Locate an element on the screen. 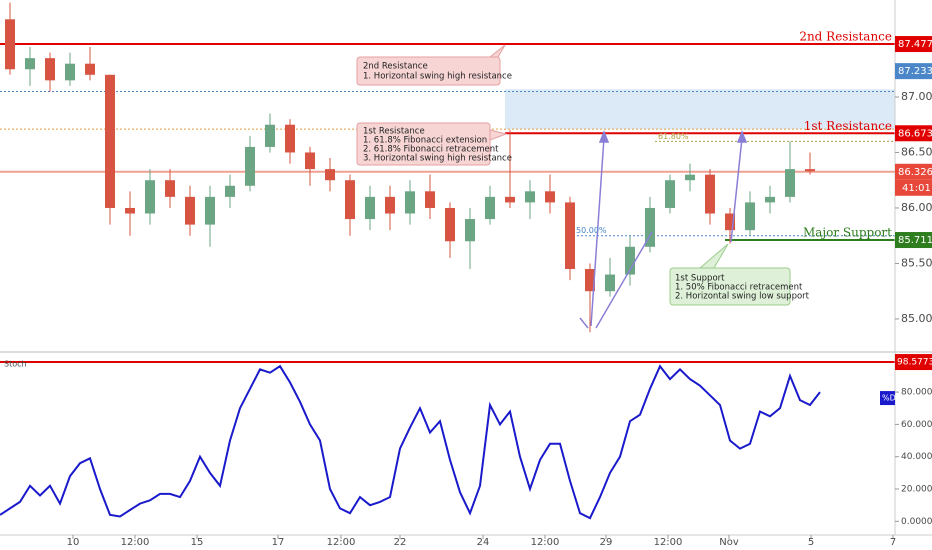 The height and width of the screenshot is (550, 932). annotation-line: 1. 61.8% Fibonacci extension is located at coordinates (425, 141).